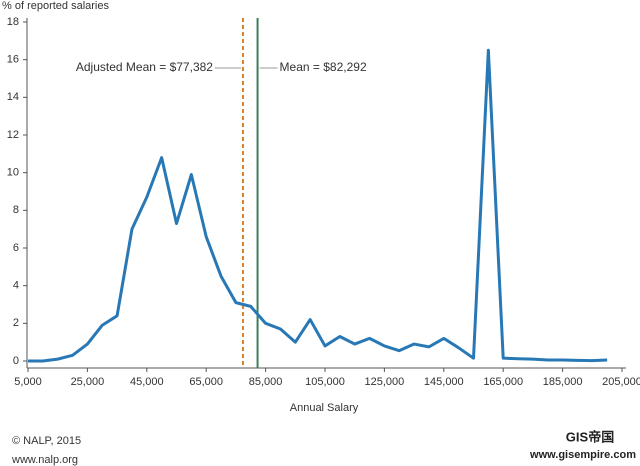  I want to click on x-tick-label: 105,000, so click(325, 382).